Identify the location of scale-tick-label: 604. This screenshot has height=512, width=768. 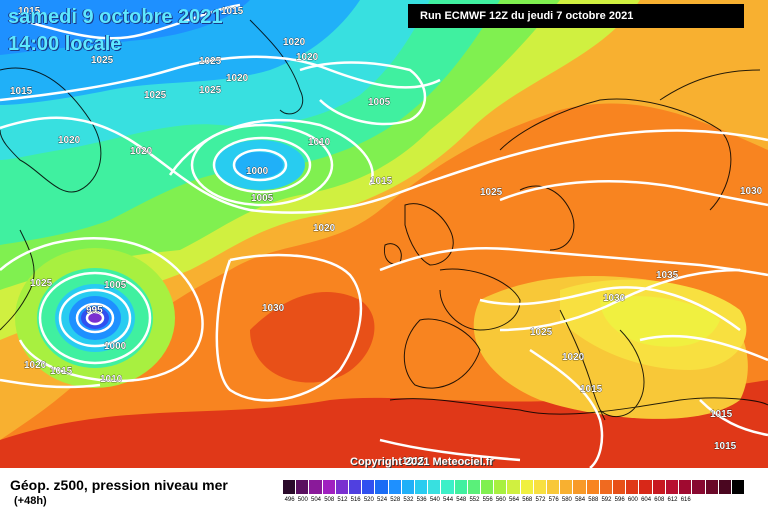
(646, 500).